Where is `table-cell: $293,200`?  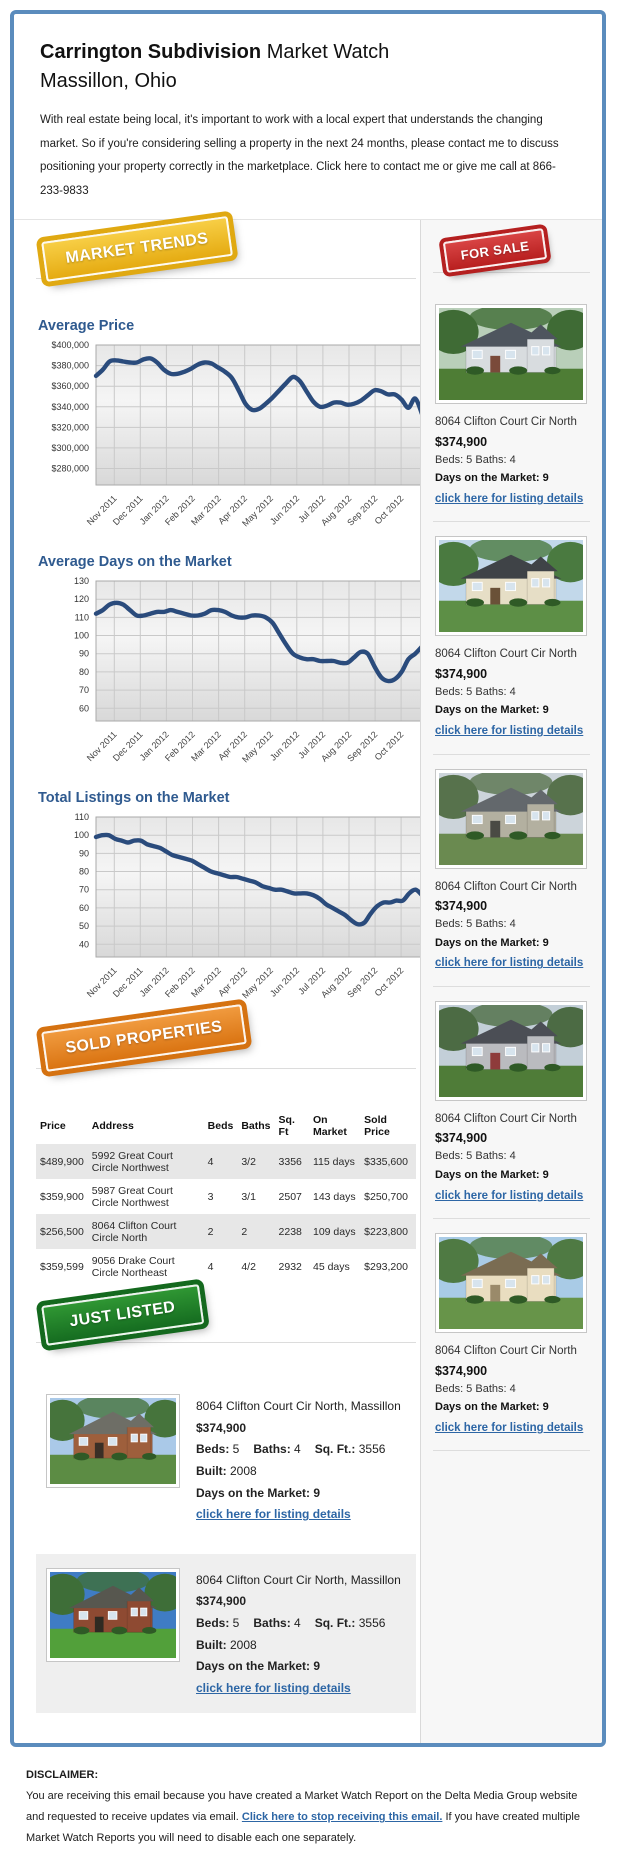 table-cell: $293,200 is located at coordinates (386, 1266).